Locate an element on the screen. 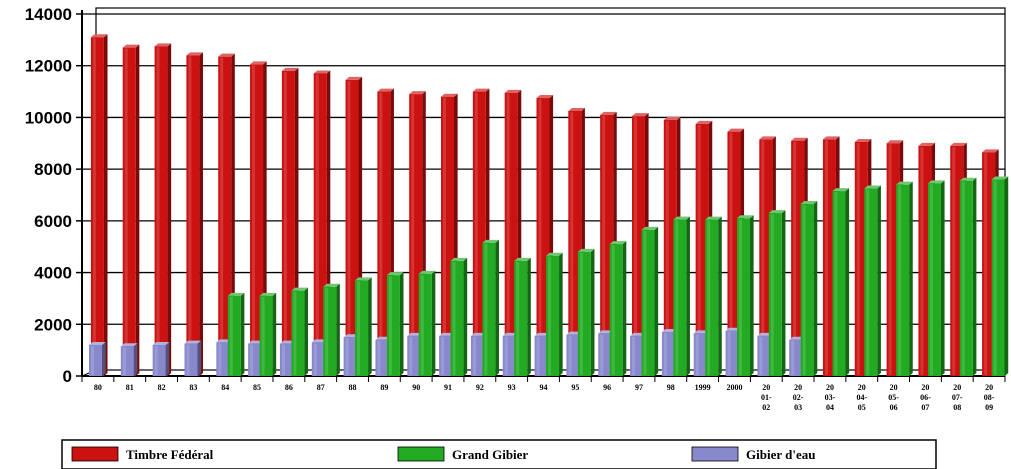 The height and width of the screenshot is (469, 1011). x-tick-label: 88 is located at coordinates (353, 387).